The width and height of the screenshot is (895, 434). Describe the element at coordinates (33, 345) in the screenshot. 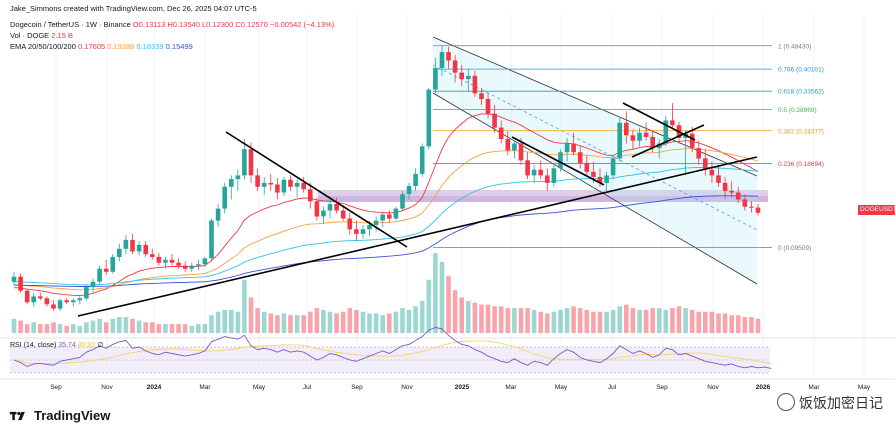

I see `rsi-label: RSI (14, close)` at that location.